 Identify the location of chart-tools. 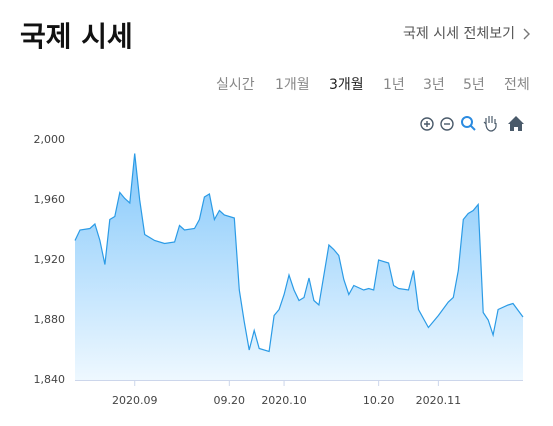
(472, 124).